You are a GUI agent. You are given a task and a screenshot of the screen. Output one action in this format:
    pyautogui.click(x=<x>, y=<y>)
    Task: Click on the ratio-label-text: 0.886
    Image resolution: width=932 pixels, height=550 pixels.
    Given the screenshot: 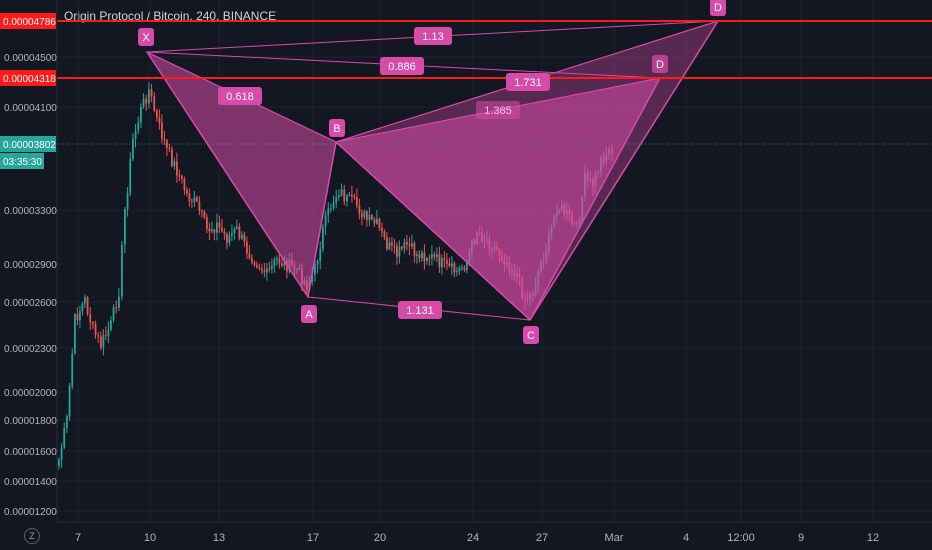 What is the action you would take?
    pyautogui.click(x=402, y=67)
    